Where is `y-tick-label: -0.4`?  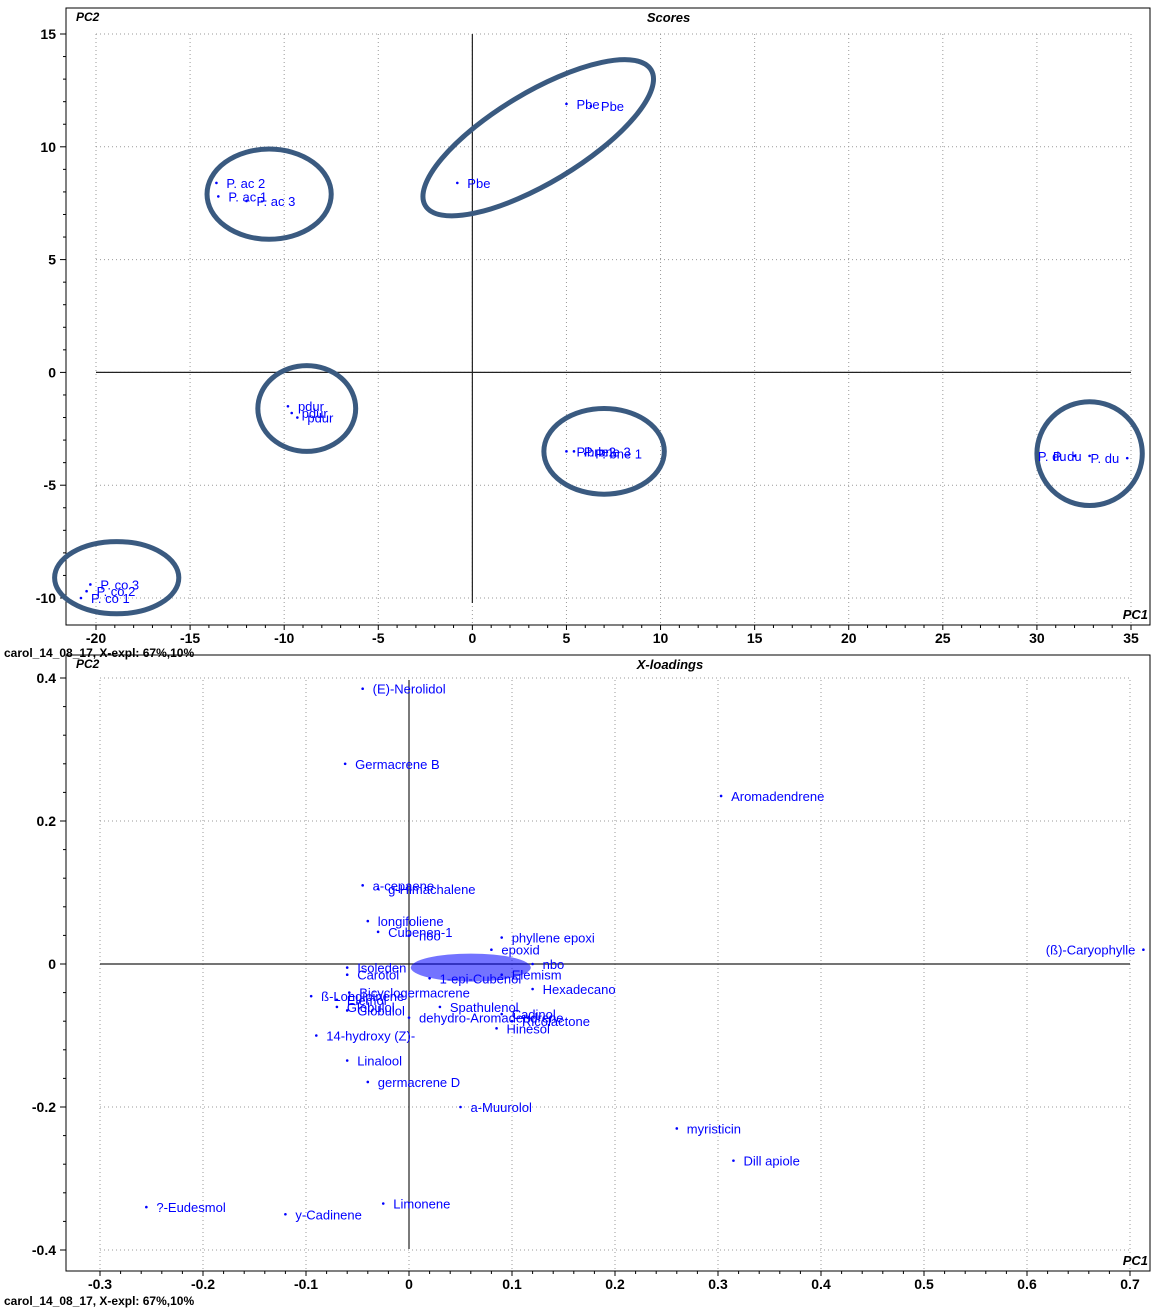
y-tick-label: -0.4 is located at coordinates (44, 1250).